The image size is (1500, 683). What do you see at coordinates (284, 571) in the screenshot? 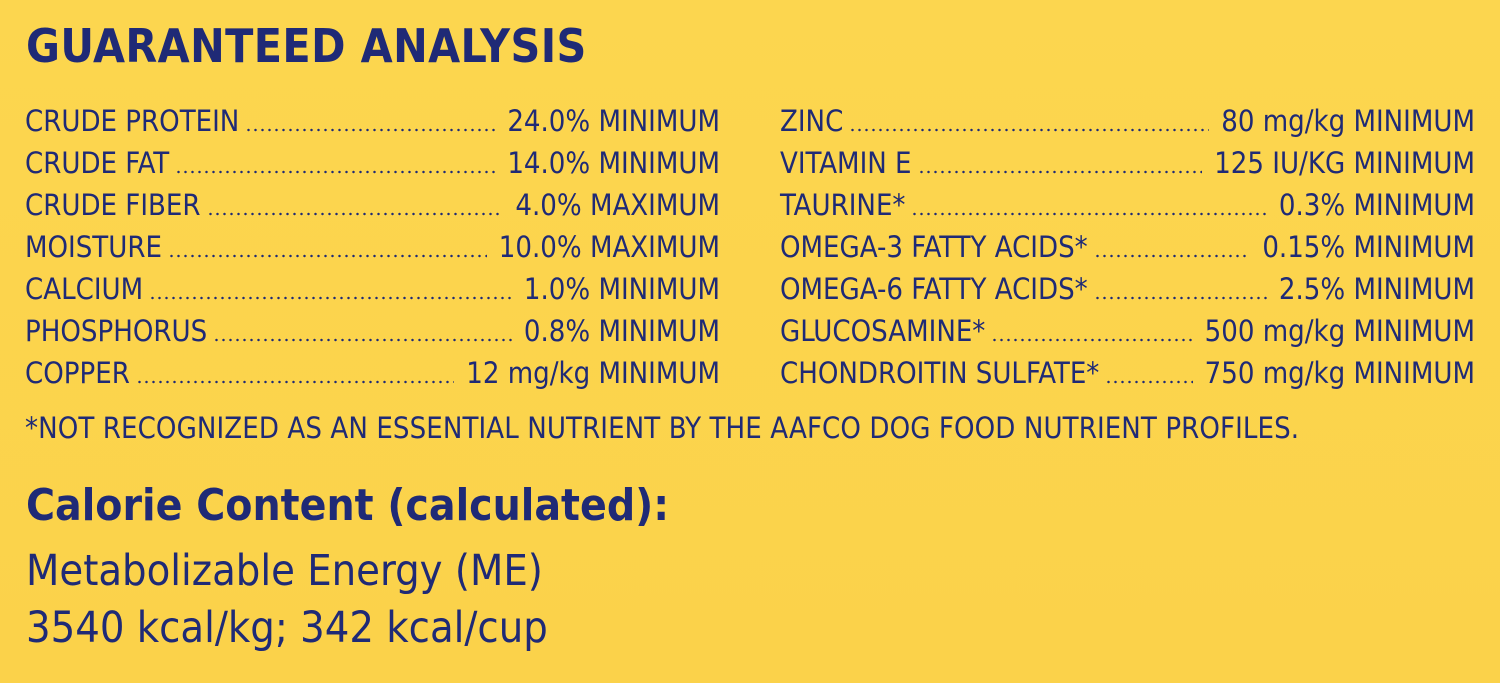
I see `metabolizable-energy-label: Metabolizable Energy (ME)` at bounding box center [284, 571].